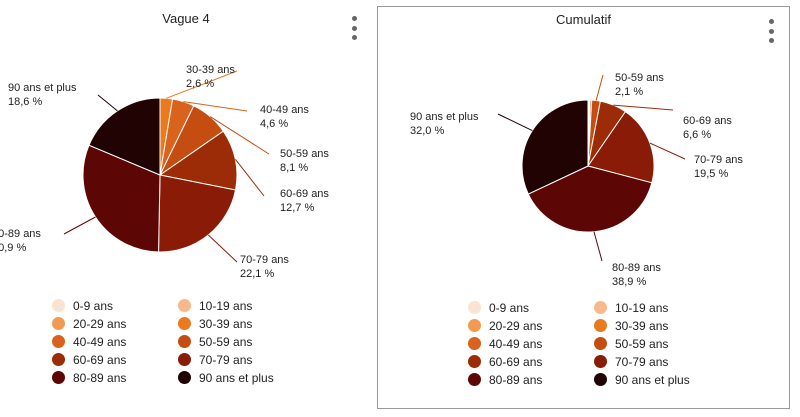 The width and height of the screenshot is (800, 417). Describe the element at coordinates (210, 77) in the screenshot. I see `data-label: 30-39 ans 2,6 %` at that location.